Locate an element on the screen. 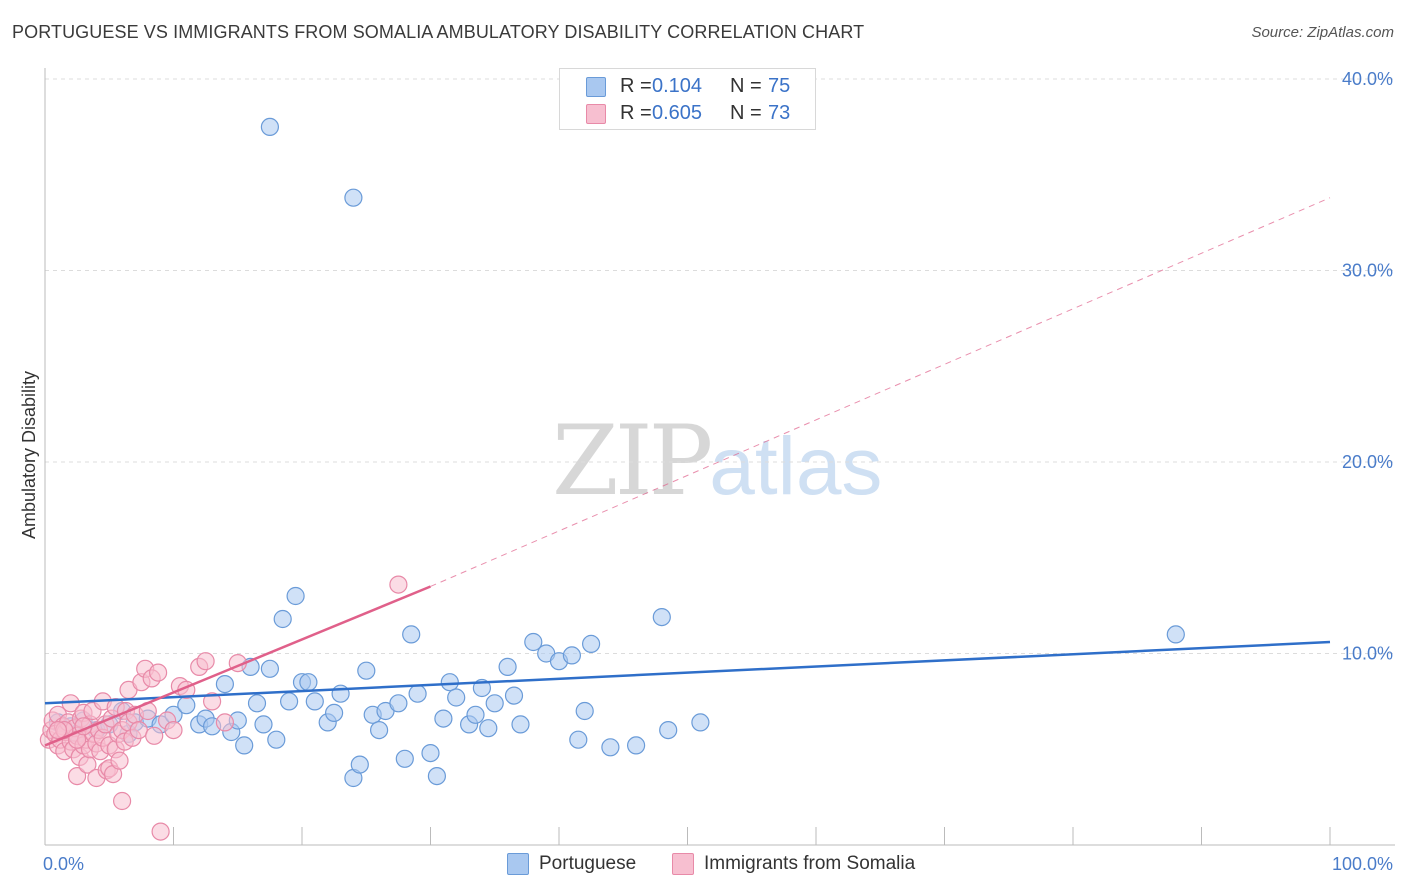 The width and height of the screenshot is (1406, 892). watermark-zip: ZIP is located at coordinates (632, 461).